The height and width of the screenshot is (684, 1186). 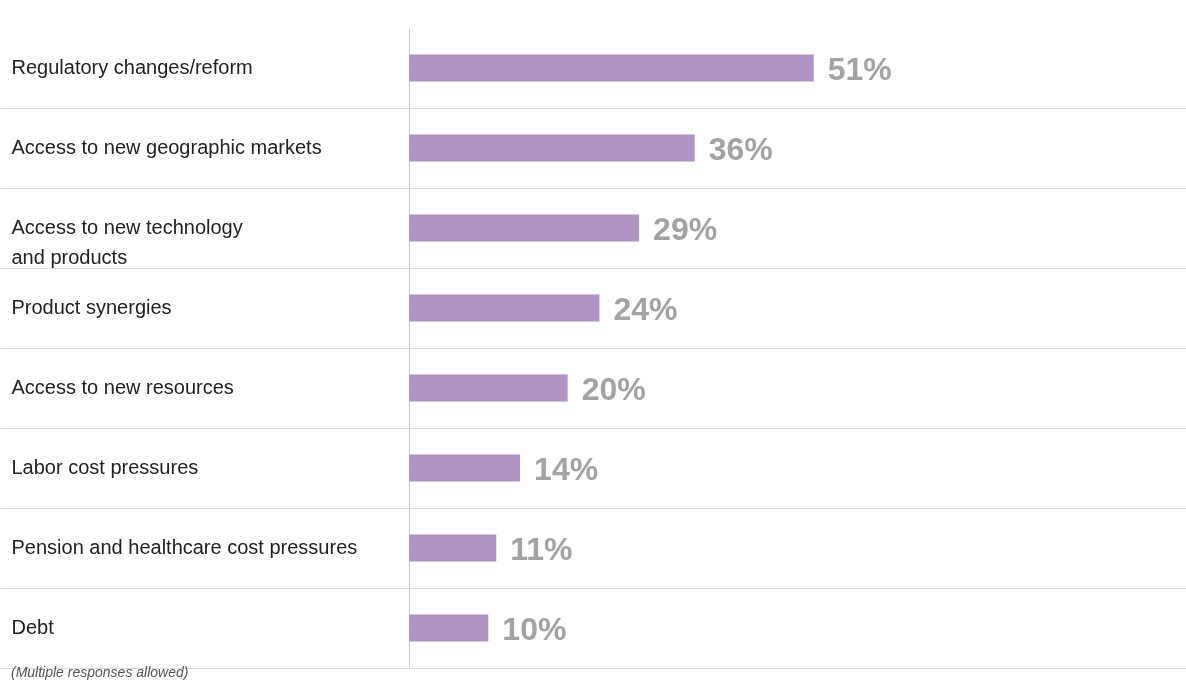 I want to click on y-tick-label: Product synergies, so click(x=91, y=307).